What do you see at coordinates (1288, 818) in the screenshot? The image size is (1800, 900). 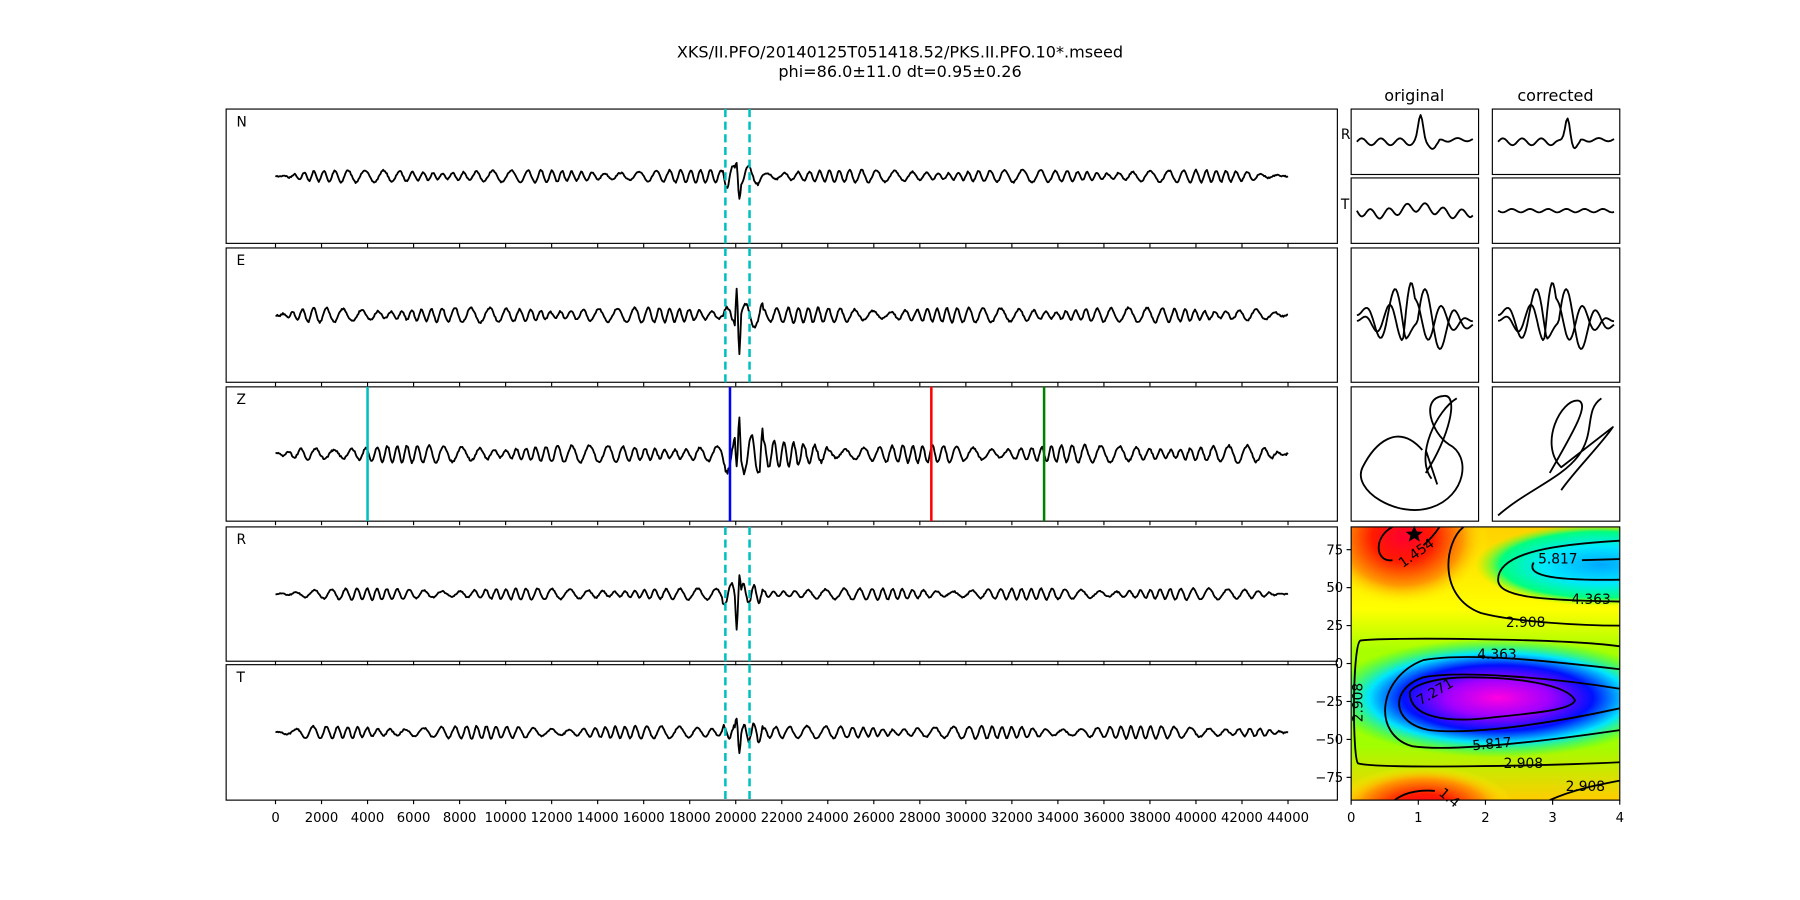 I see `x-tick-label: 44000` at bounding box center [1288, 818].